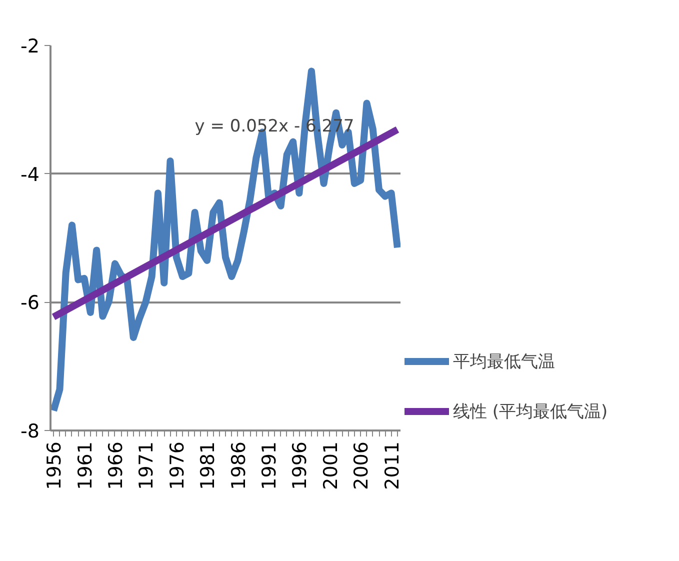 This screenshot has height=561, width=679. Describe the element at coordinates (30, 431) in the screenshot. I see `y-tick-label: -8` at that location.